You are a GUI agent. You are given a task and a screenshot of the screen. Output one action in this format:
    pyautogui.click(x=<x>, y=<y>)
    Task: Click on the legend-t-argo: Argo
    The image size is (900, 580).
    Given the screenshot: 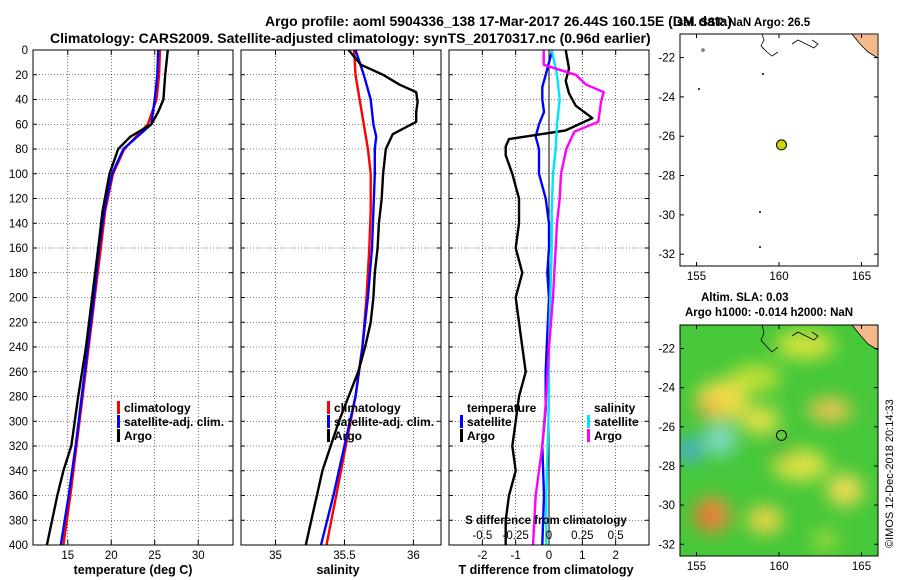 What is the action you would take?
    pyautogui.click(x=481, y=436)
    